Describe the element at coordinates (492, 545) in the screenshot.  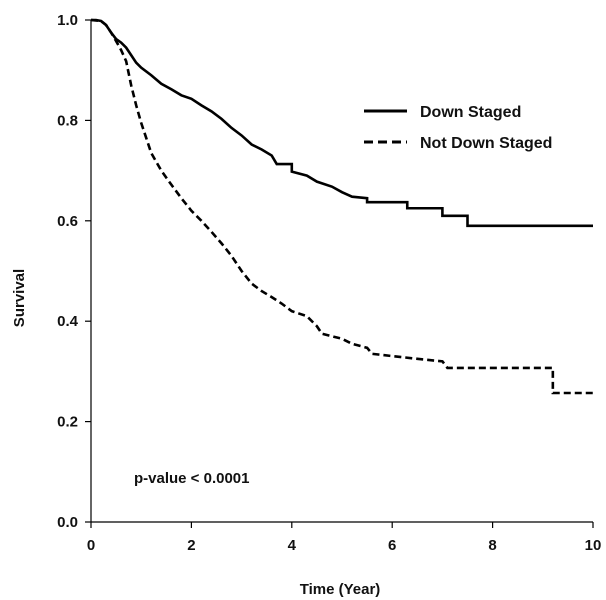
I see `x-tick-label: 8` at that location.